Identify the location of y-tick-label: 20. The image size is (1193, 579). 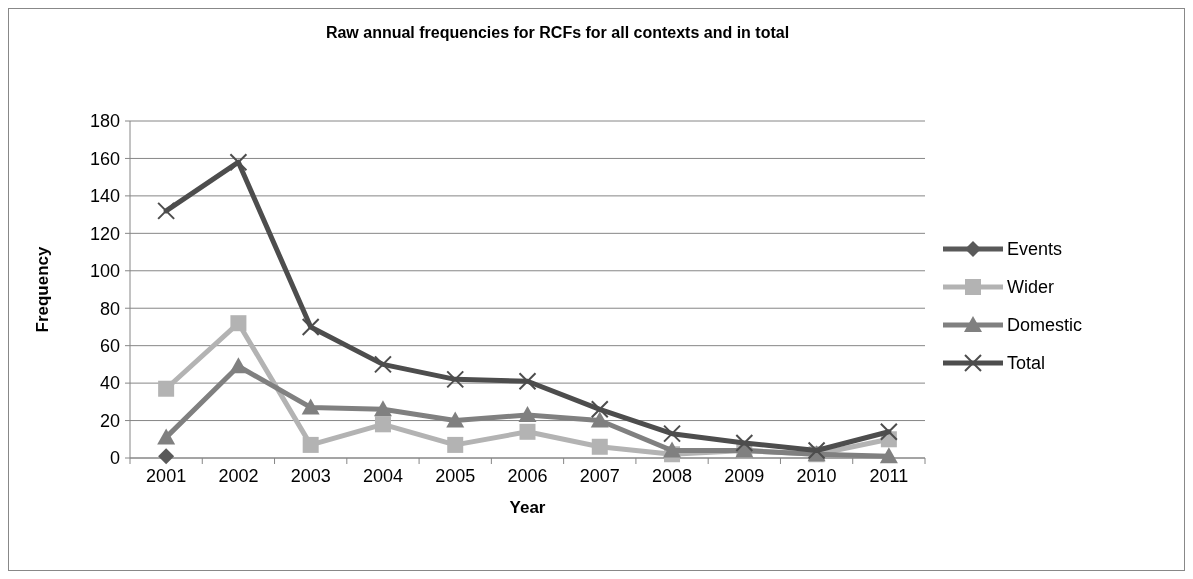
(109, 420).